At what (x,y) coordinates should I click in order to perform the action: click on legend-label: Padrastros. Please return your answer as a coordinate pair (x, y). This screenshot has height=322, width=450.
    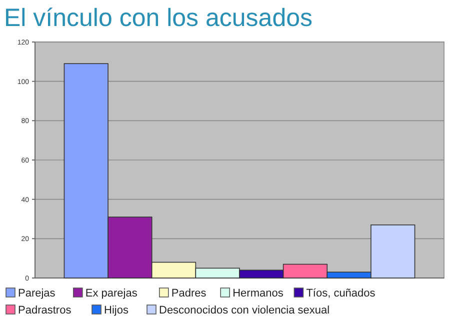
    Looking at the image, I should click on (45, 310).